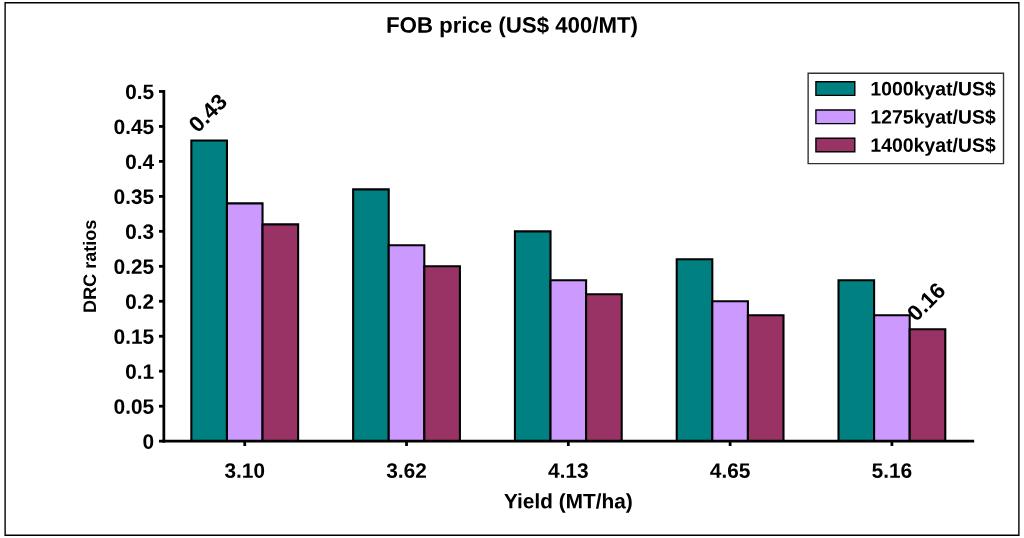 This screenshot has width=1024, height=538. What do you see at coordinates (139, 371) in the screenshot?
I see `y-tick-label: 0.1` at bounding box center [139, 371].